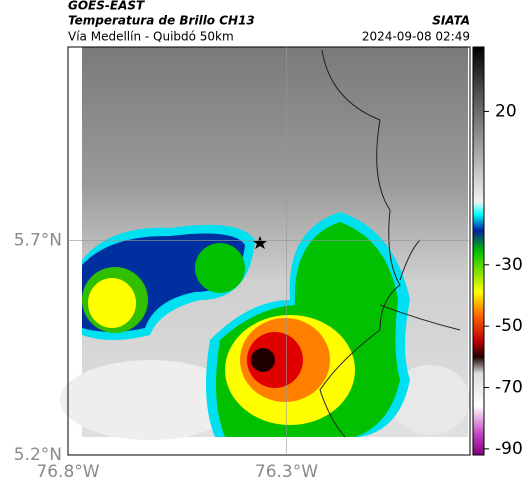 Image resolution: width=526 pixels, height=491 pixels. What do you see at coordinates (106, 6) in the screenshot?
I see `title: GOES-EAST` at bounding box center [106, 6].